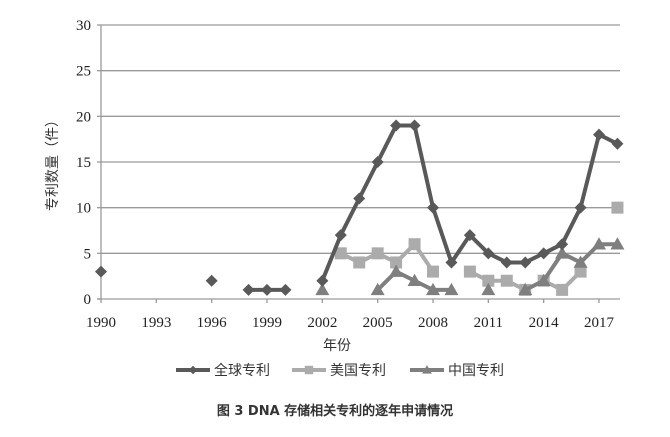  What do you see at coordinates (83, 26) in the screenshot?
I see `y-tick-label: 30` at bounding box center [83, 26].